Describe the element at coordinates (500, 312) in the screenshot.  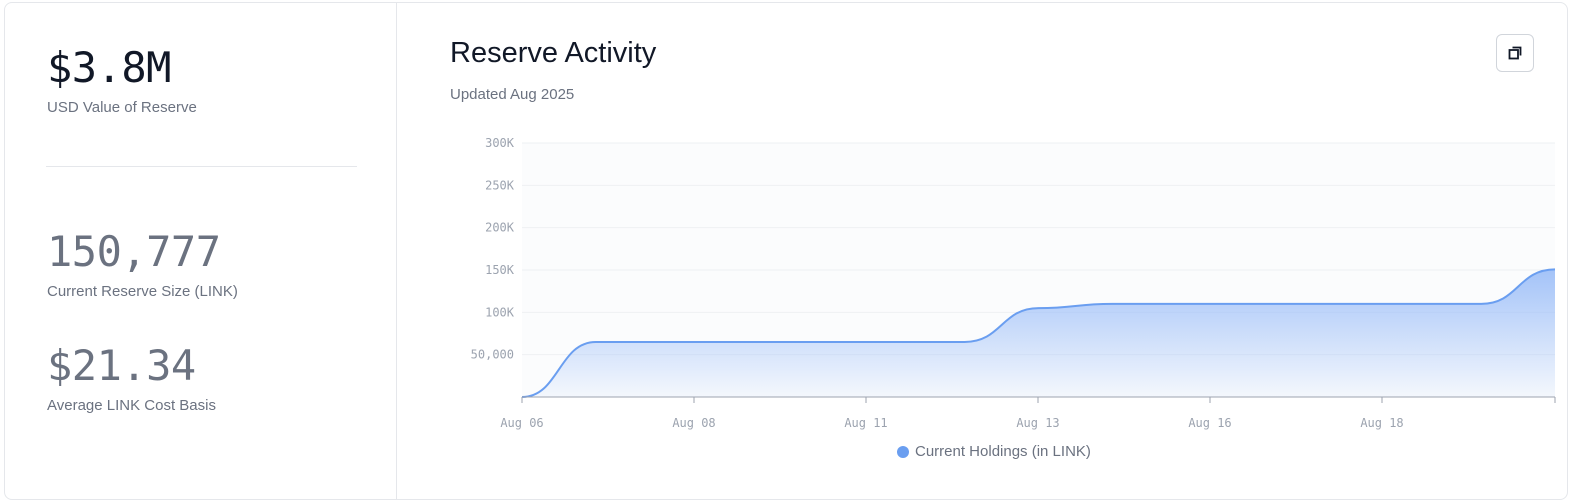
I see `y-tick-label: 100K` at that location.